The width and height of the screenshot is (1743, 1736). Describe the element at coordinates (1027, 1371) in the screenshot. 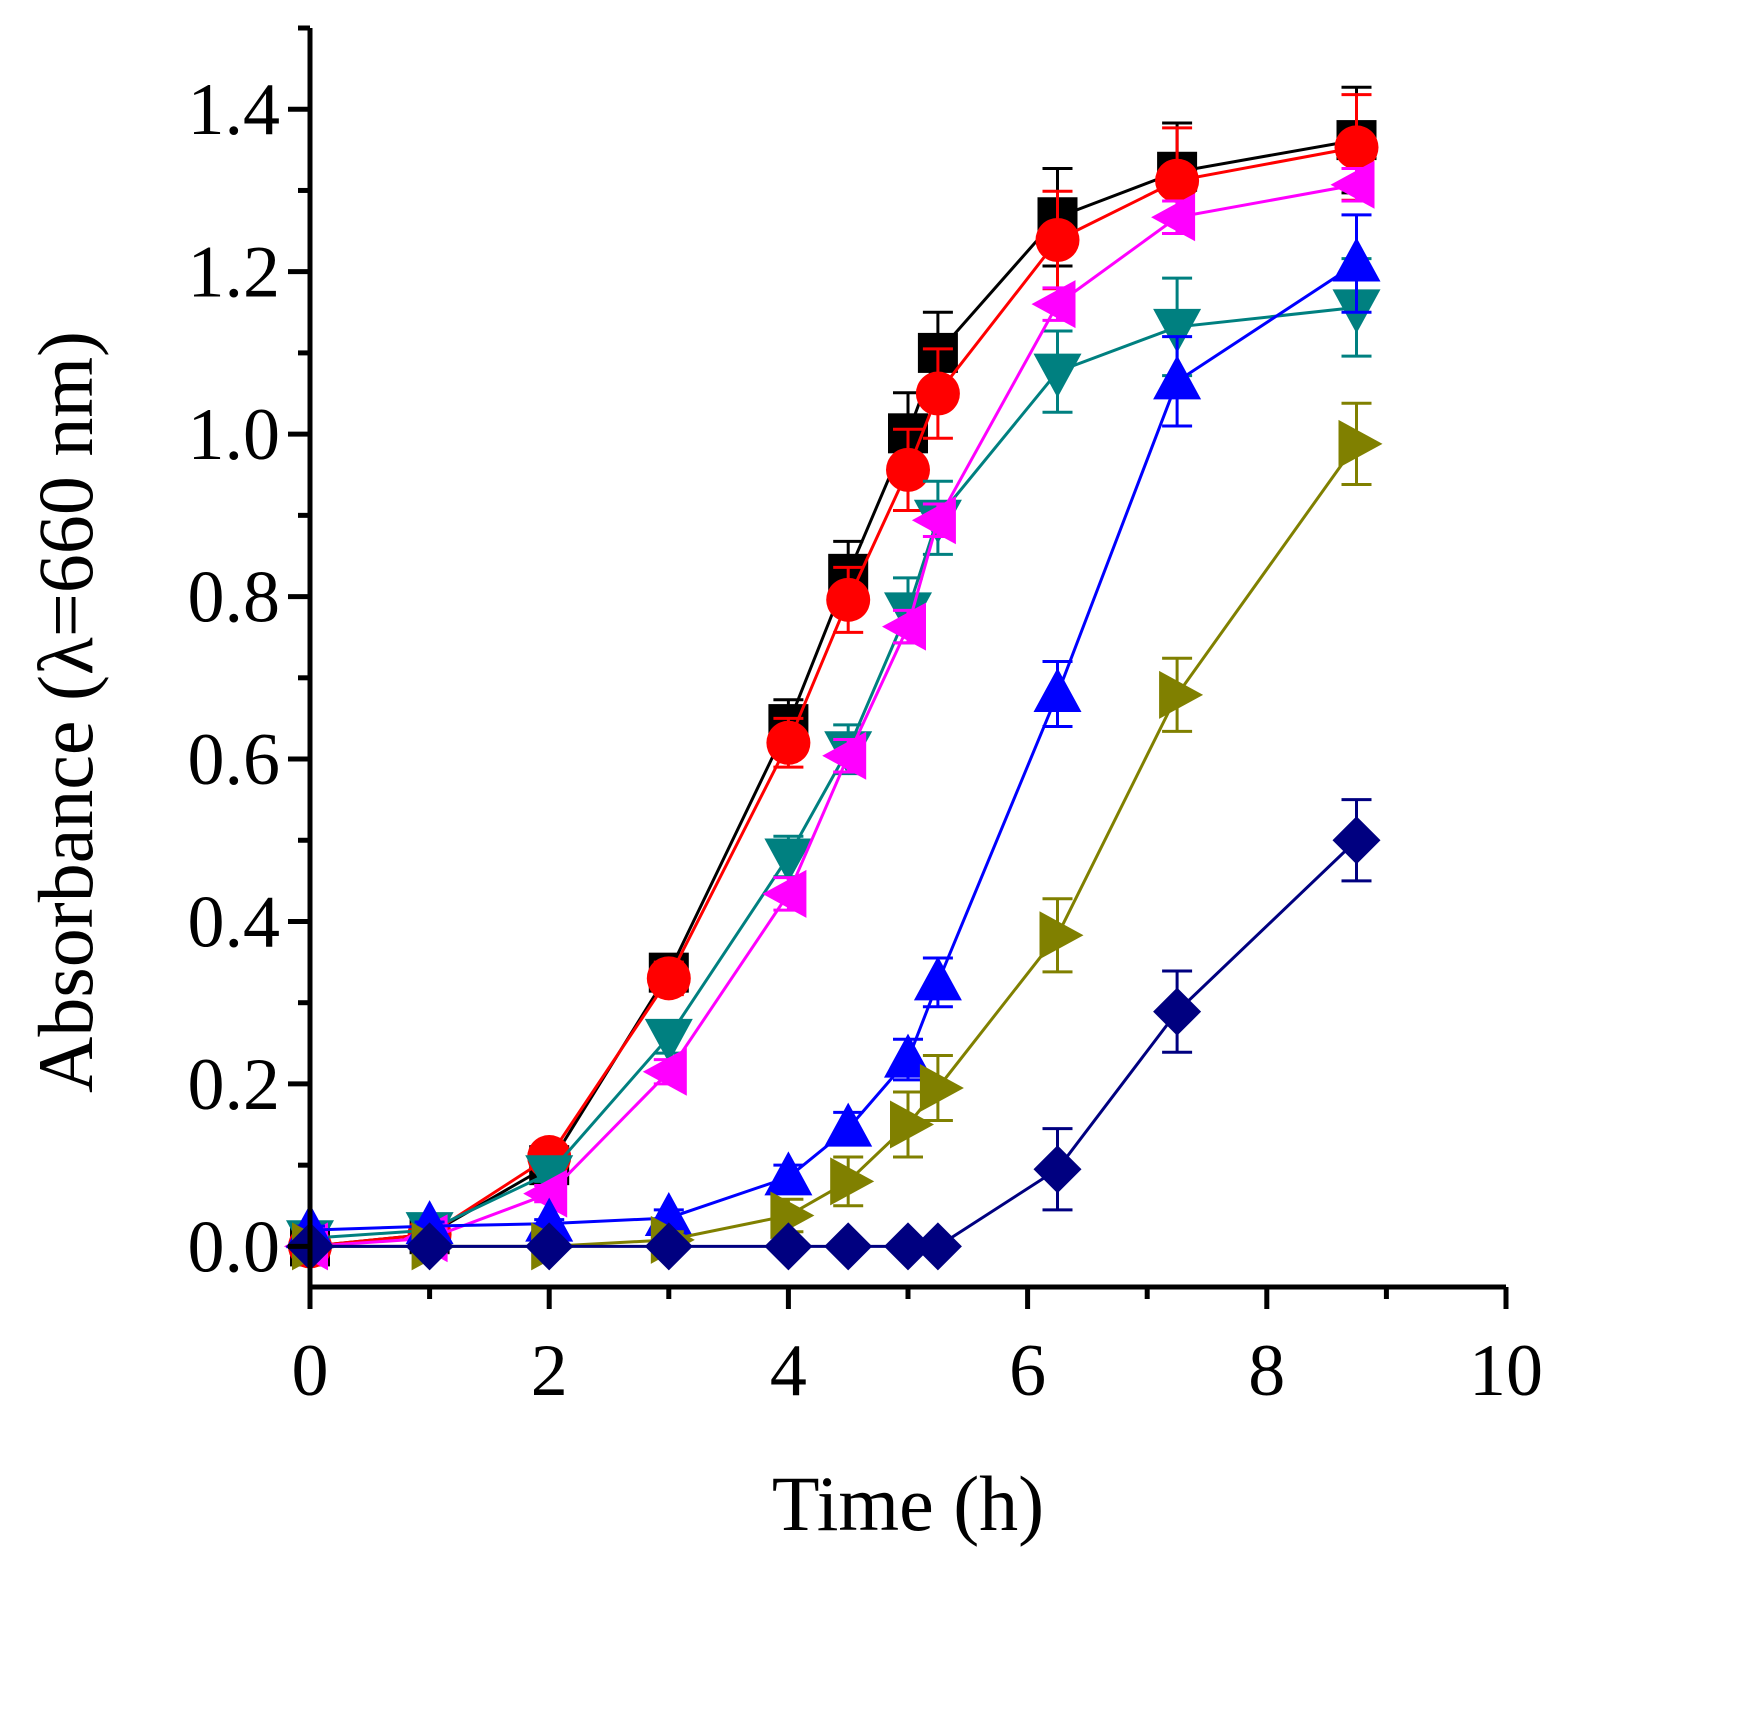

I see `x-tick-label: 6` at that location.